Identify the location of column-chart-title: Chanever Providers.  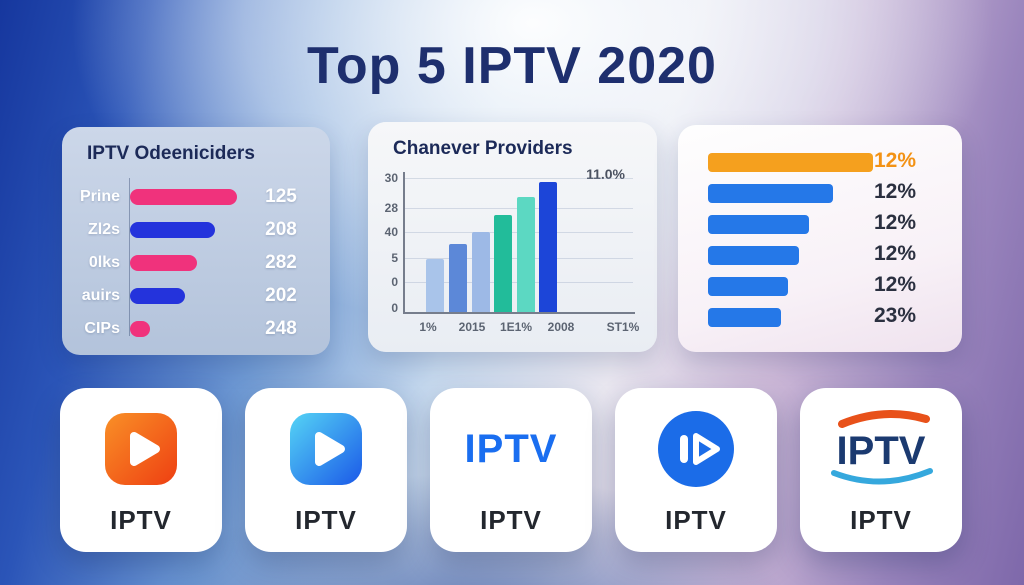
(483, 148).